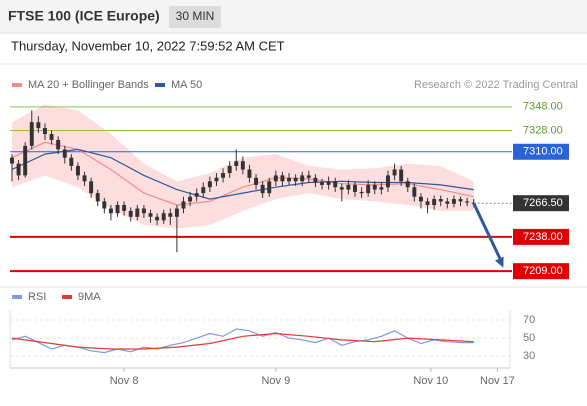 The image size is (587, 406). Describe the element at coordinates (186, 85) in the screenshot. I see `legend-label: MA 50` at that location.